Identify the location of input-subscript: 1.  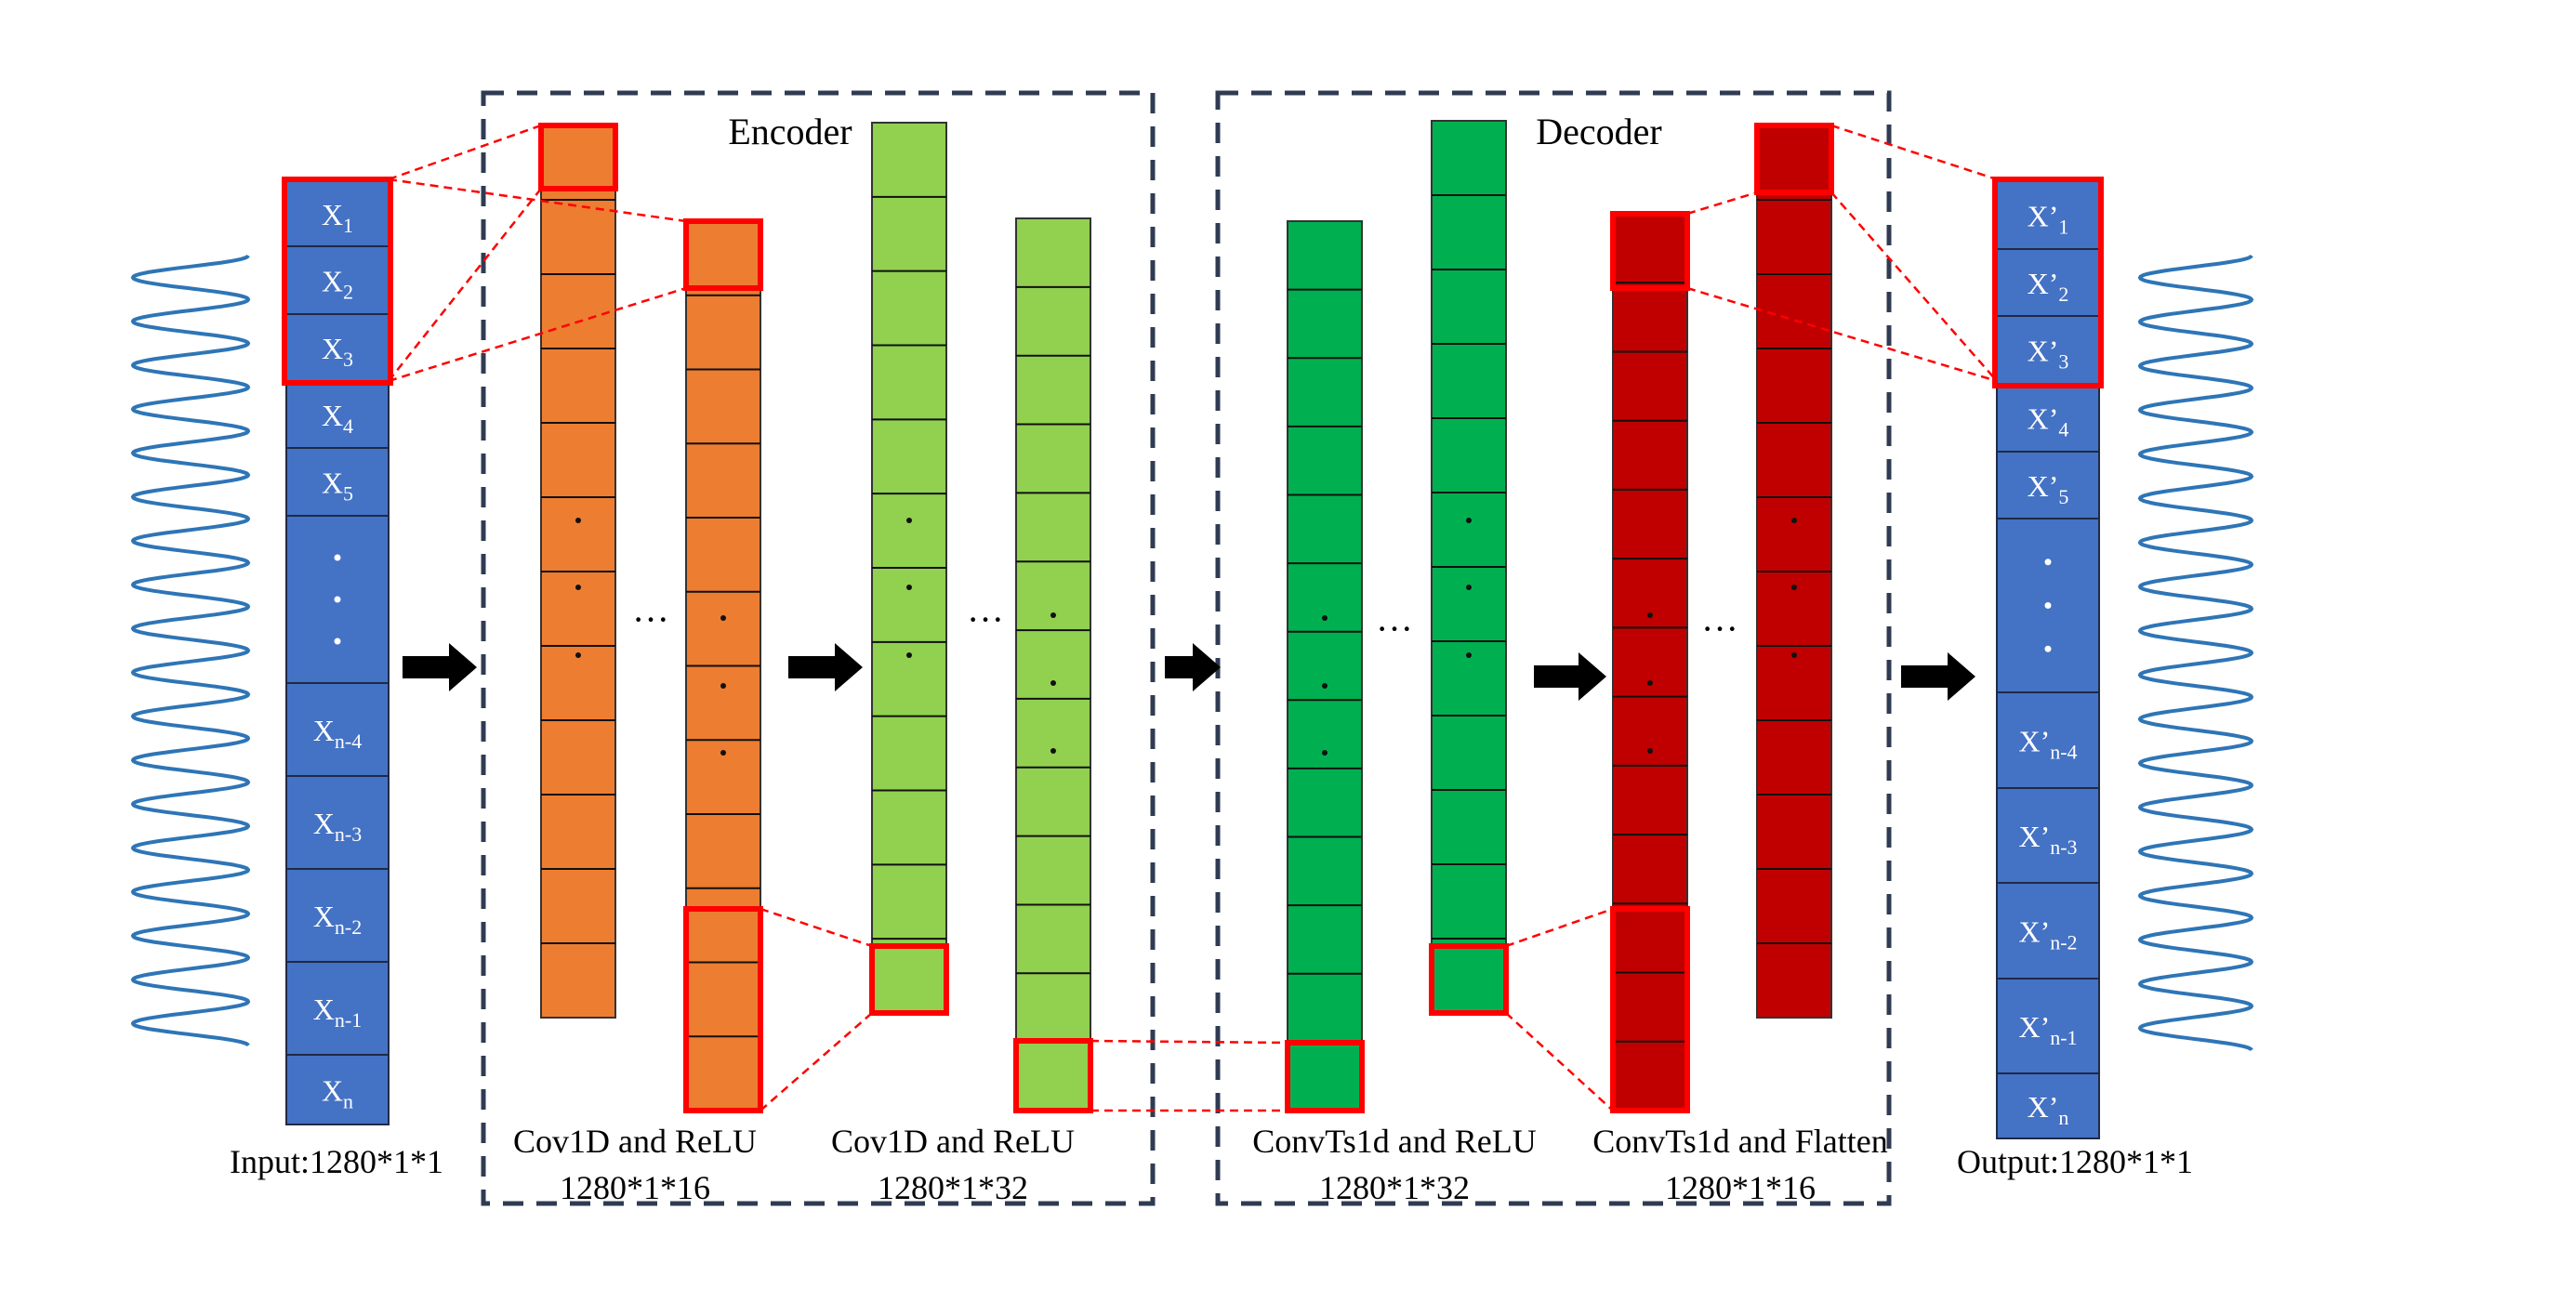
(348, 226).